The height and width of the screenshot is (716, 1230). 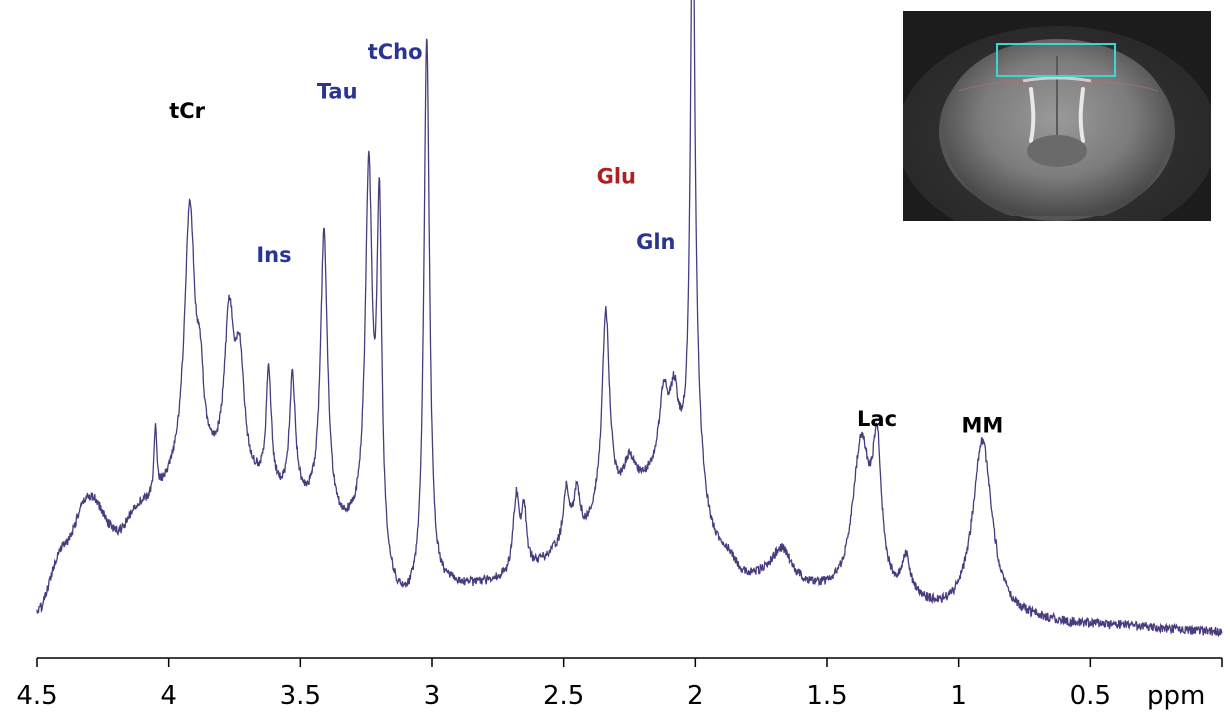 What do you see at coordinates (563, 696) in the screenshot?
I see `x-tick-label: 2.5` at bounding box center [563, 696].